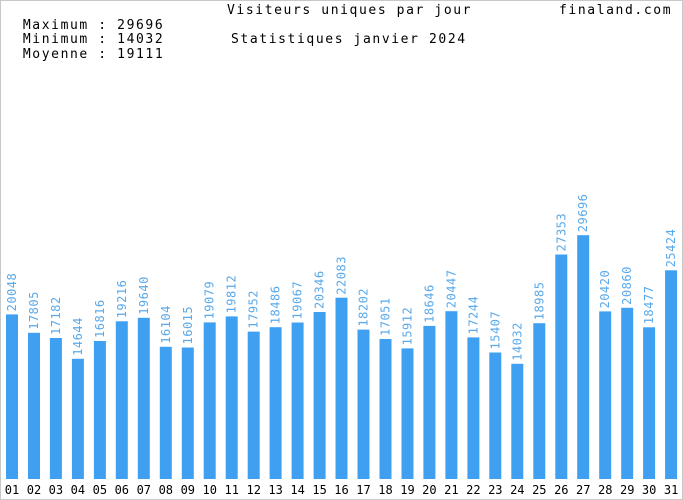  Describe the element at coordinates (561, 490) in the screenshot. I see `tick-label-day-26: 26` at that location.